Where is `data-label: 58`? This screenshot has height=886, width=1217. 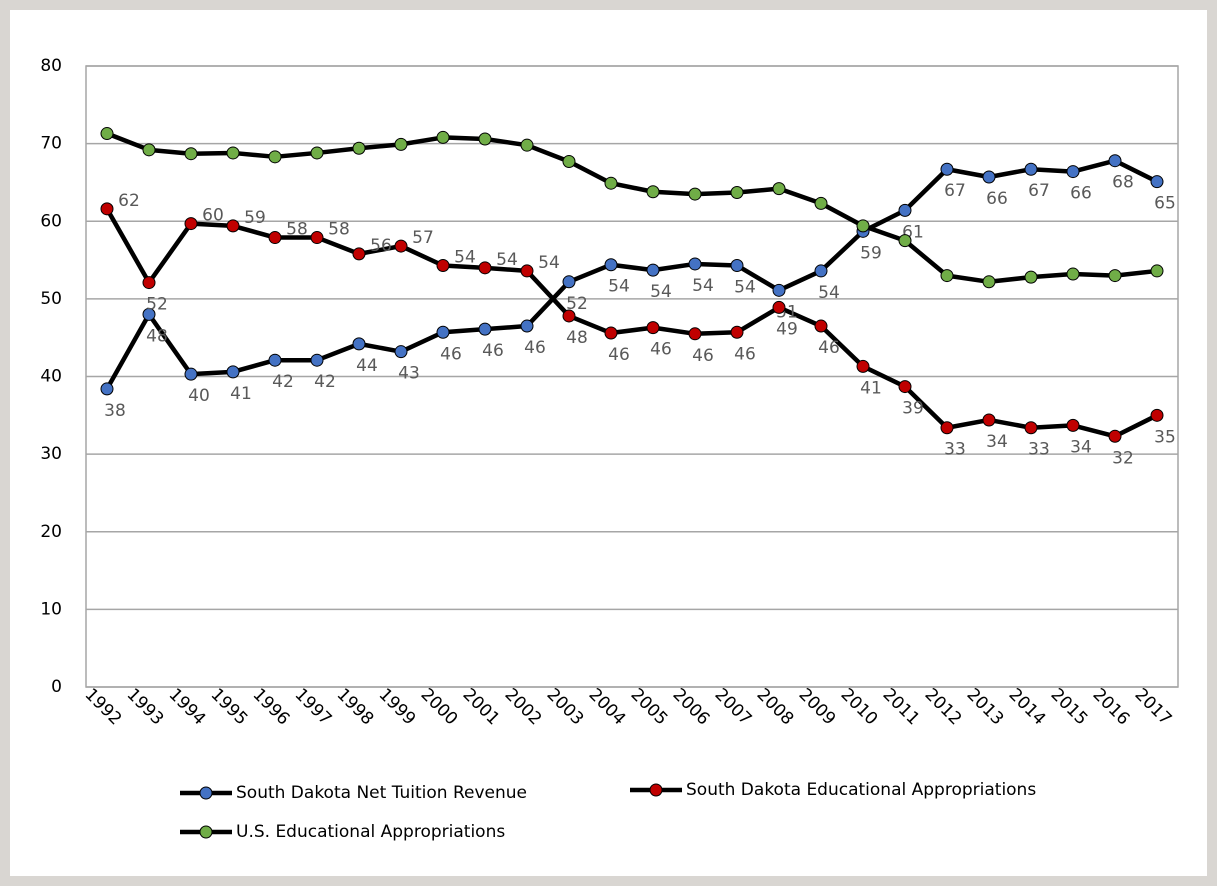 data-label: 58 is located at coordinates (339, 230).